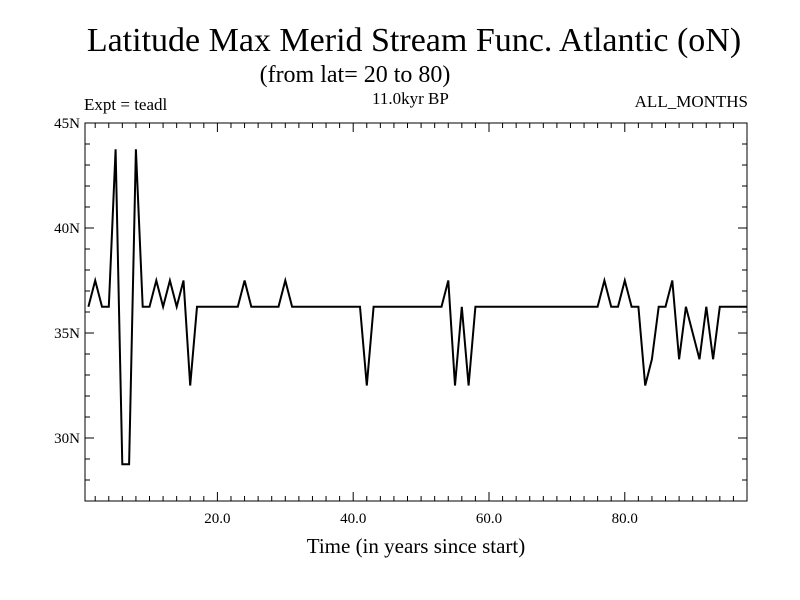  I want to click on y-tick-label: 35N, so click(67, 334).